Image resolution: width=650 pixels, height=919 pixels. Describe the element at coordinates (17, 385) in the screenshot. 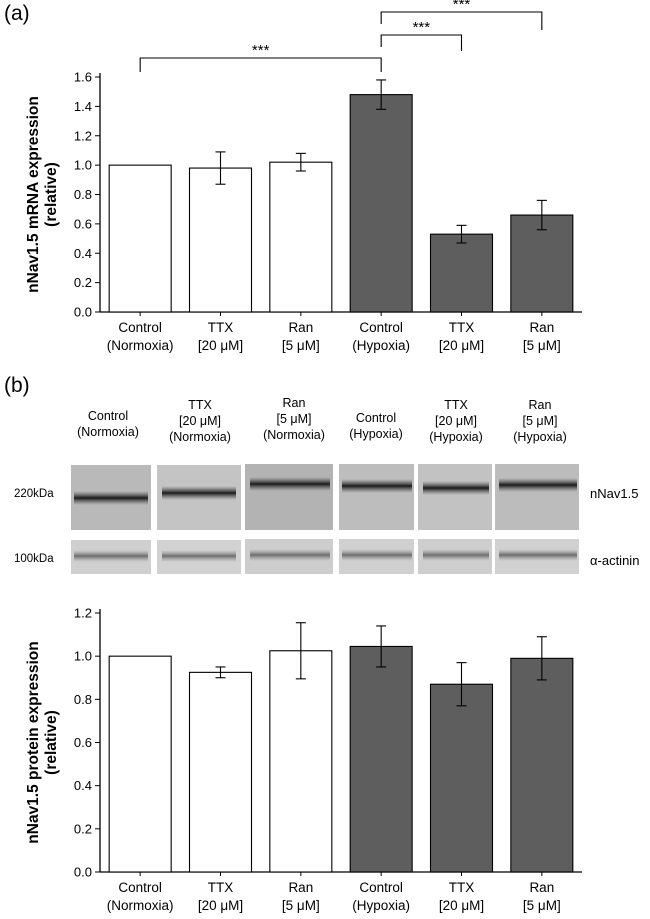

I see `panel-b-label: (b)` at that location.